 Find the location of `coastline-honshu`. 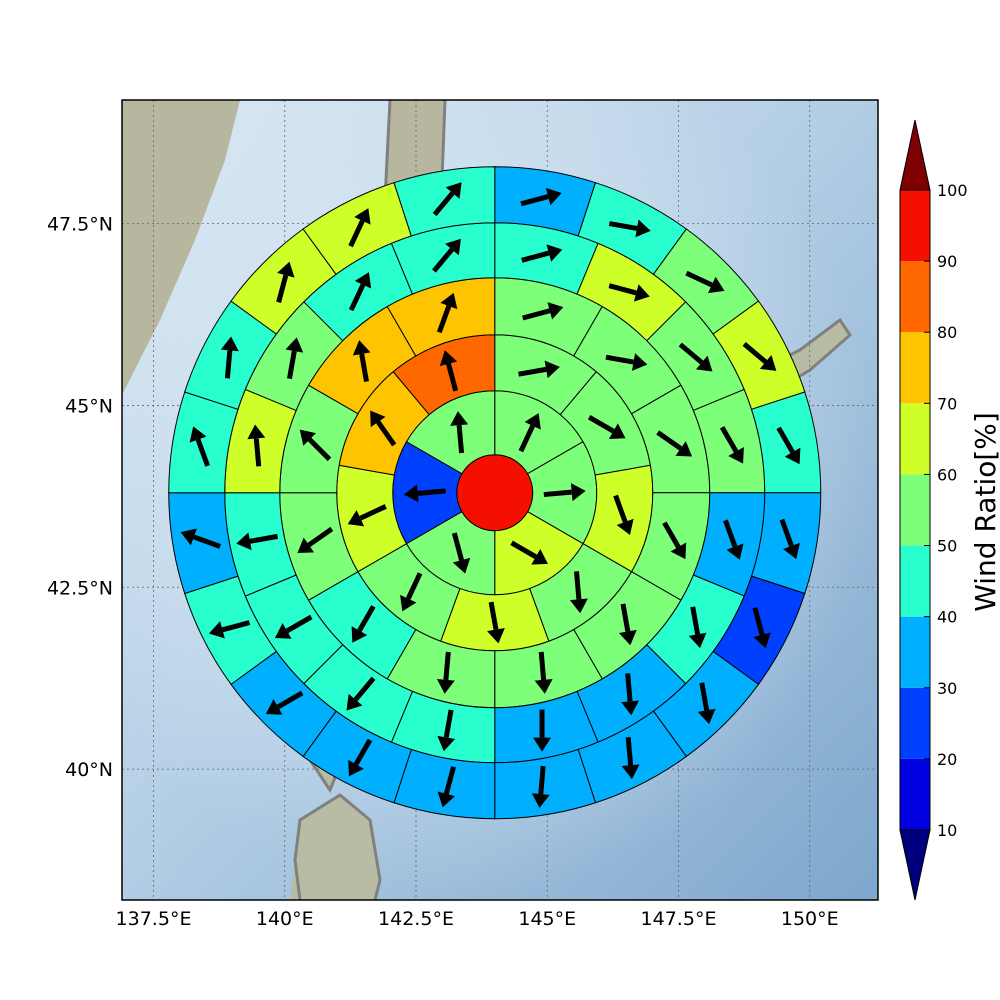

coastline-honshu is located at coordinates (337, 846).